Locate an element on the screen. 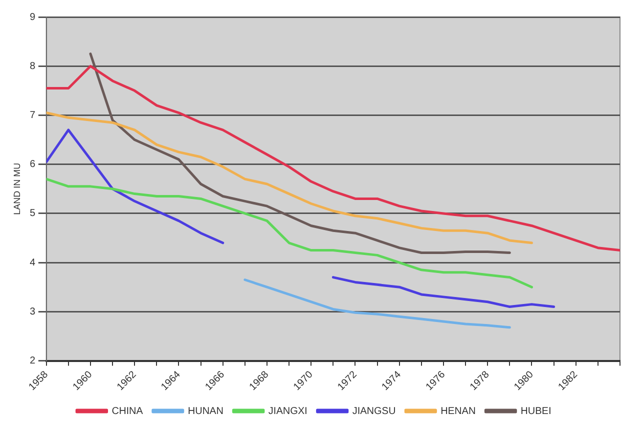  y-tick-label: 9 is located at coordinates (33, 17).